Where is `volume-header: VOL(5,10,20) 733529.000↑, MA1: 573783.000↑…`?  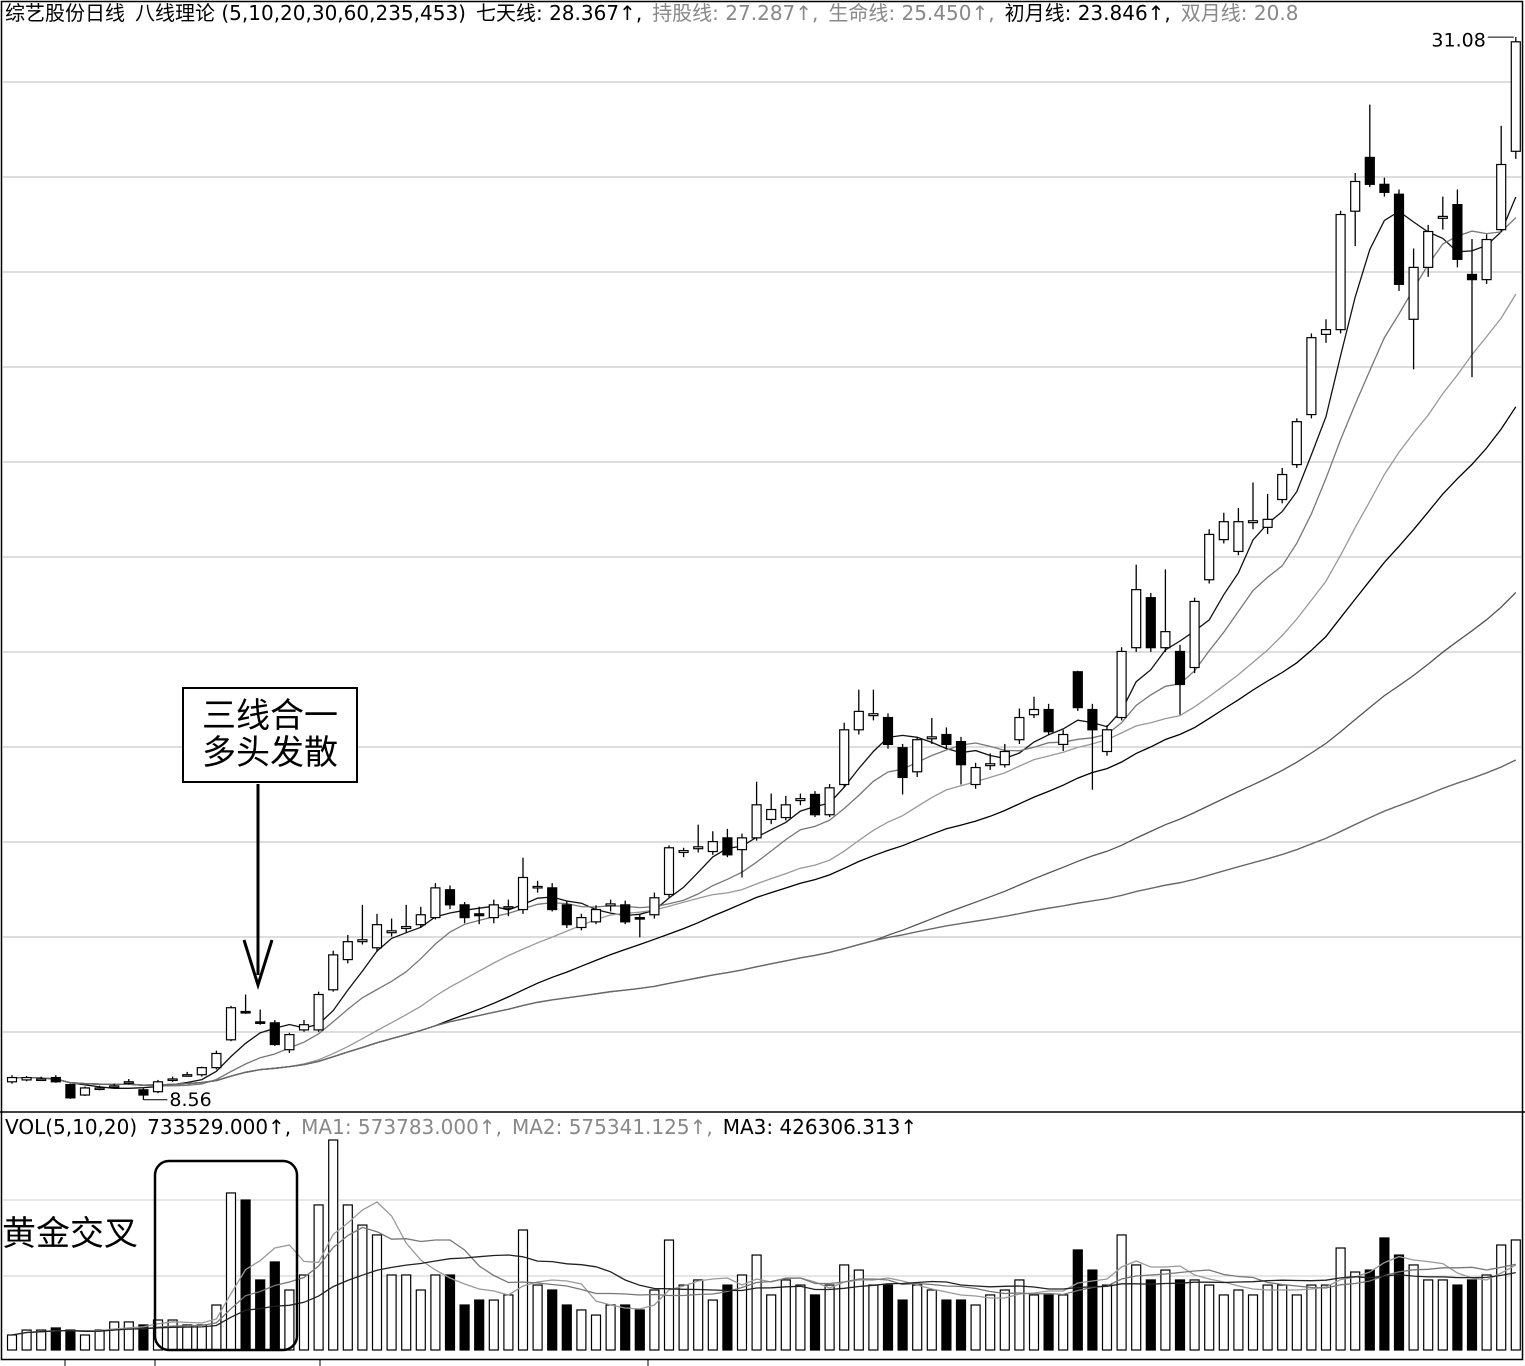 volume-header: VOL(5,10,20) 733529.000↑, MA1: 573783.000↑… is located at coordinates (461, 1127).